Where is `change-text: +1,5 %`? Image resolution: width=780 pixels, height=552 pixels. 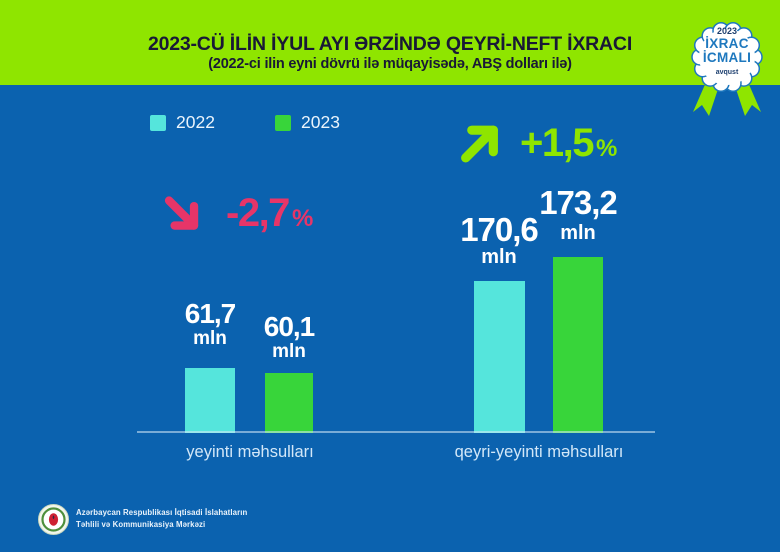
change-text: +1,5 % is located at coordinates (568, 143).